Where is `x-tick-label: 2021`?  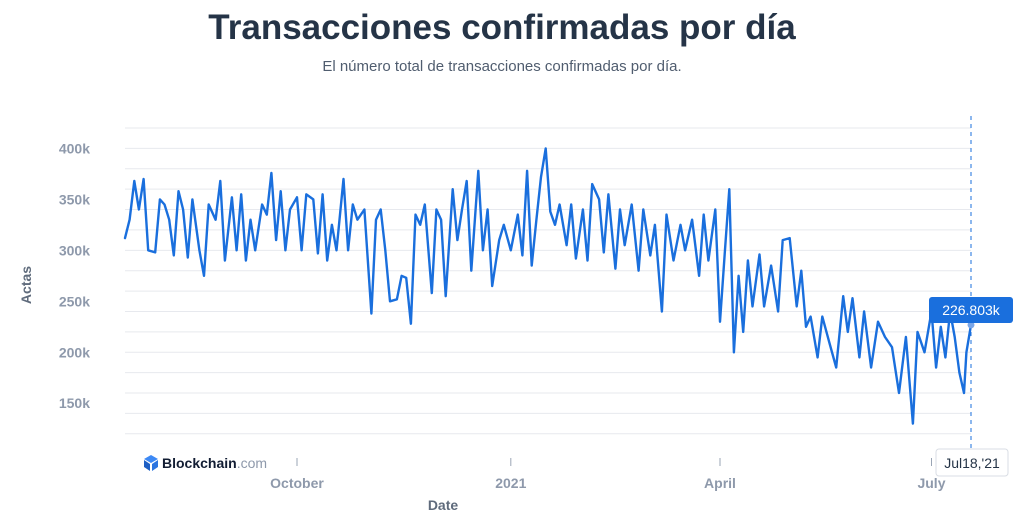
x-tick-label: 2021 is located at coordinates (510, 483).